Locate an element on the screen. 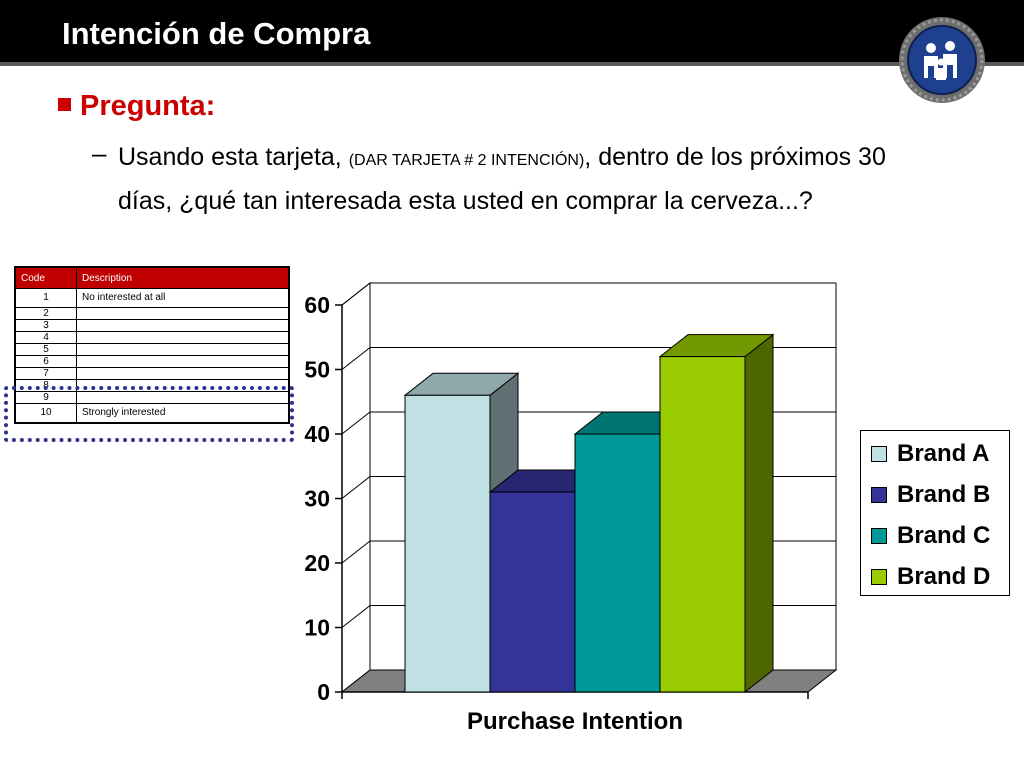  legend-item: Brand D is located at coordinates (930, 577).